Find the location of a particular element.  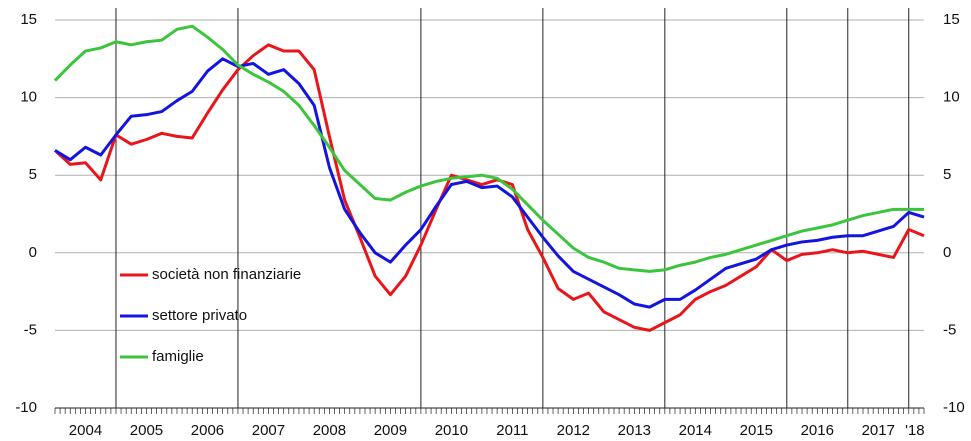

legend-label: società non finanziarie is located at coordinates (226, 274).